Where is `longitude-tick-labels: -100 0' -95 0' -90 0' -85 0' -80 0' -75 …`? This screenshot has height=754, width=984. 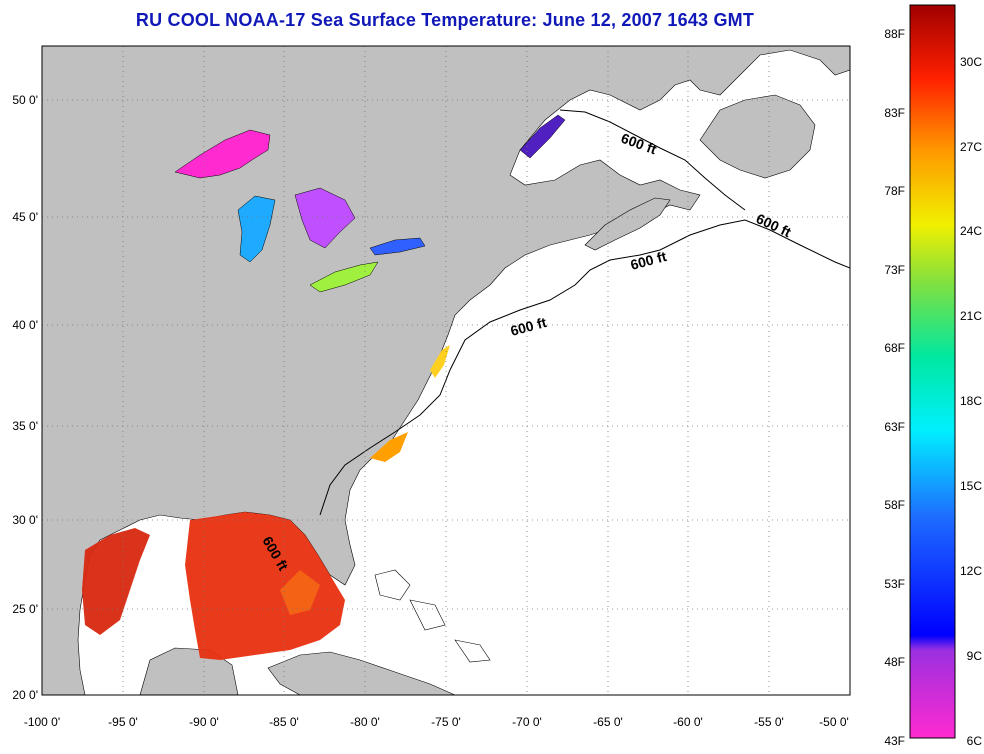
longitude-tick-labels: -100 0' -95 0' -90 0' -85 0' -80 0' -75 … is located at coordinates (436, 722).